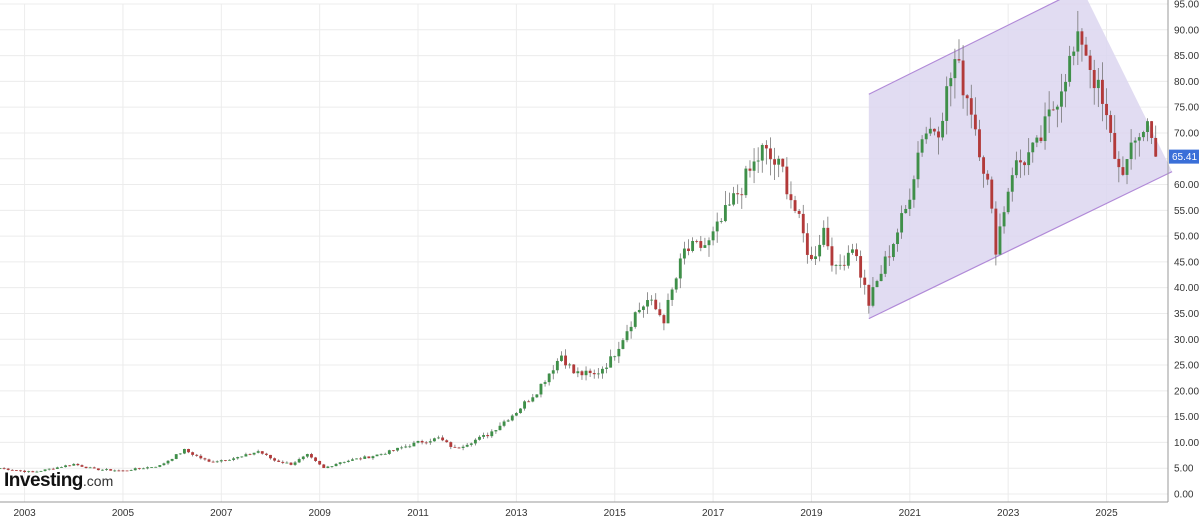  I want to click on y-tick-label: 20.00, so click(1186, 391).